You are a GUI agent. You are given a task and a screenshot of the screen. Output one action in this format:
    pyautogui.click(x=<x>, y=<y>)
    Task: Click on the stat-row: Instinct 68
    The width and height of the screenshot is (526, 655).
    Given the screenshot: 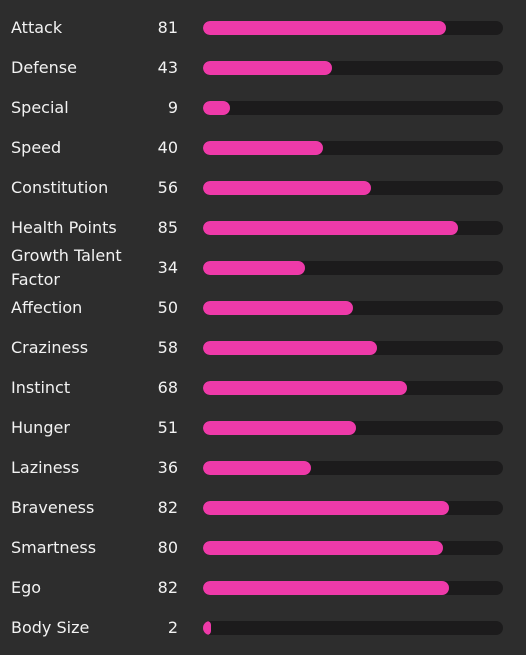 What is the action you would take?
    pyautogui.click(x=263, y=388)
    